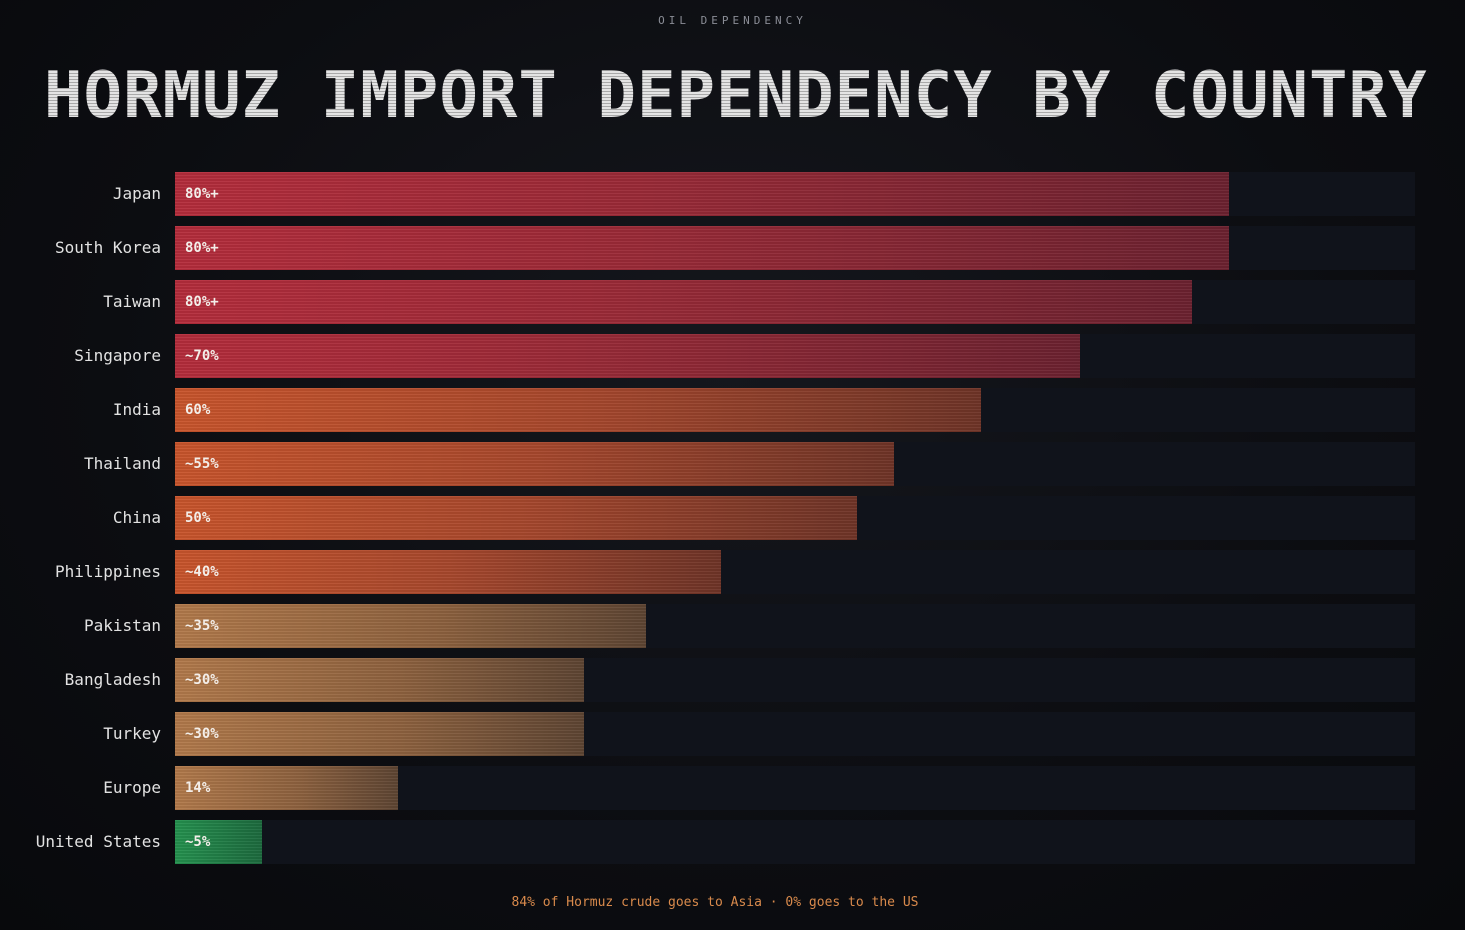 The height and width of the screenshot is (930, 1465). Describe the element at coordinates (202, 356) in the screenshot. I see `data-label: ~70%` at that location.